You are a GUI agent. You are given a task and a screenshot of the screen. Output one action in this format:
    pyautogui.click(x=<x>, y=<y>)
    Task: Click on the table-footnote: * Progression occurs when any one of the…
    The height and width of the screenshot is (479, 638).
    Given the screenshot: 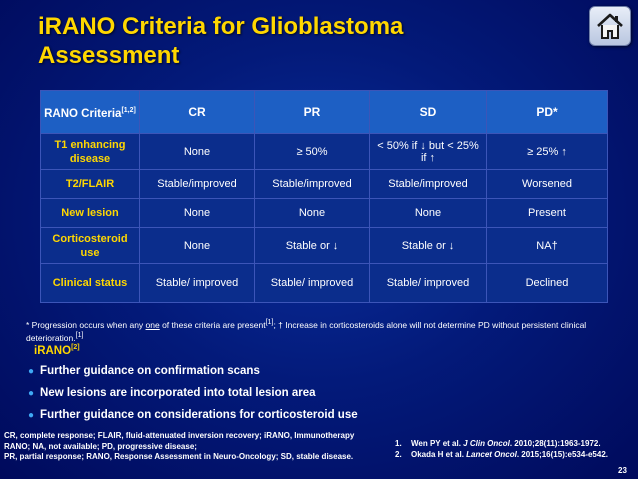 What is the action you would take?
    pyautogui.click(x=306, y=330)
    